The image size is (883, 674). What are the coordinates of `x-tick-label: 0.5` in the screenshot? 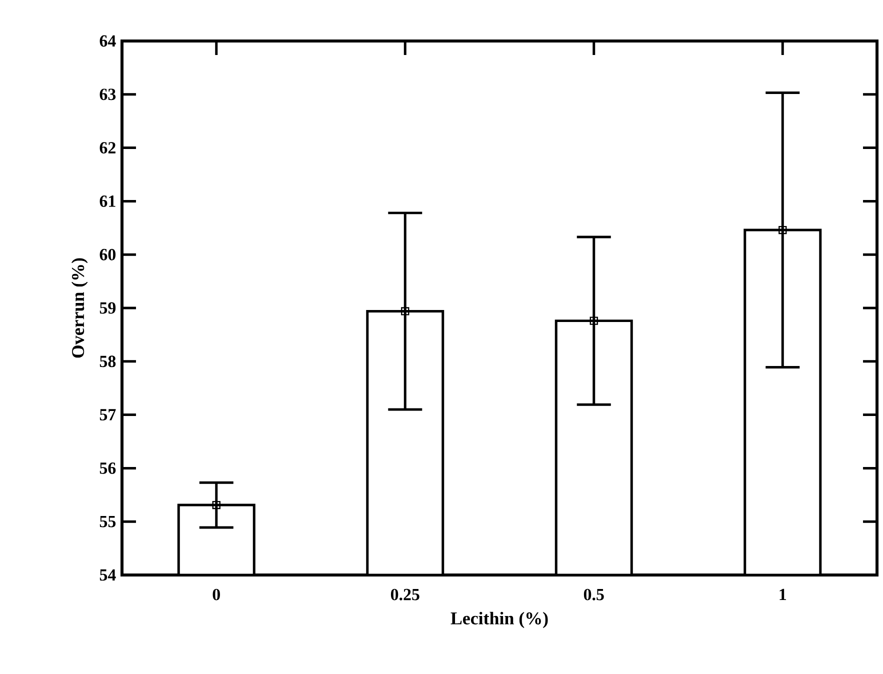 It's located at (594, 594).